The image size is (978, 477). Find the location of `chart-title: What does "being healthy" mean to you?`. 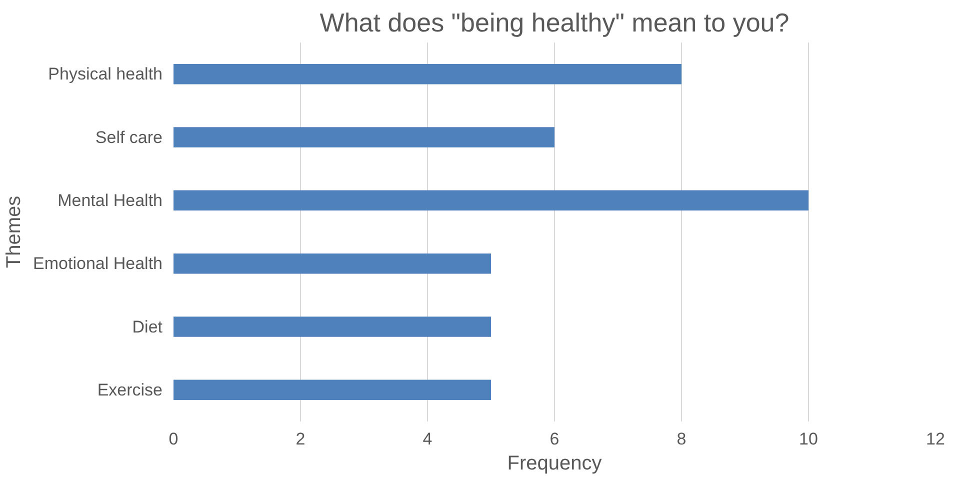

chart-title: What does "being healthy" mean to you? is located at coordinates (555, 23).